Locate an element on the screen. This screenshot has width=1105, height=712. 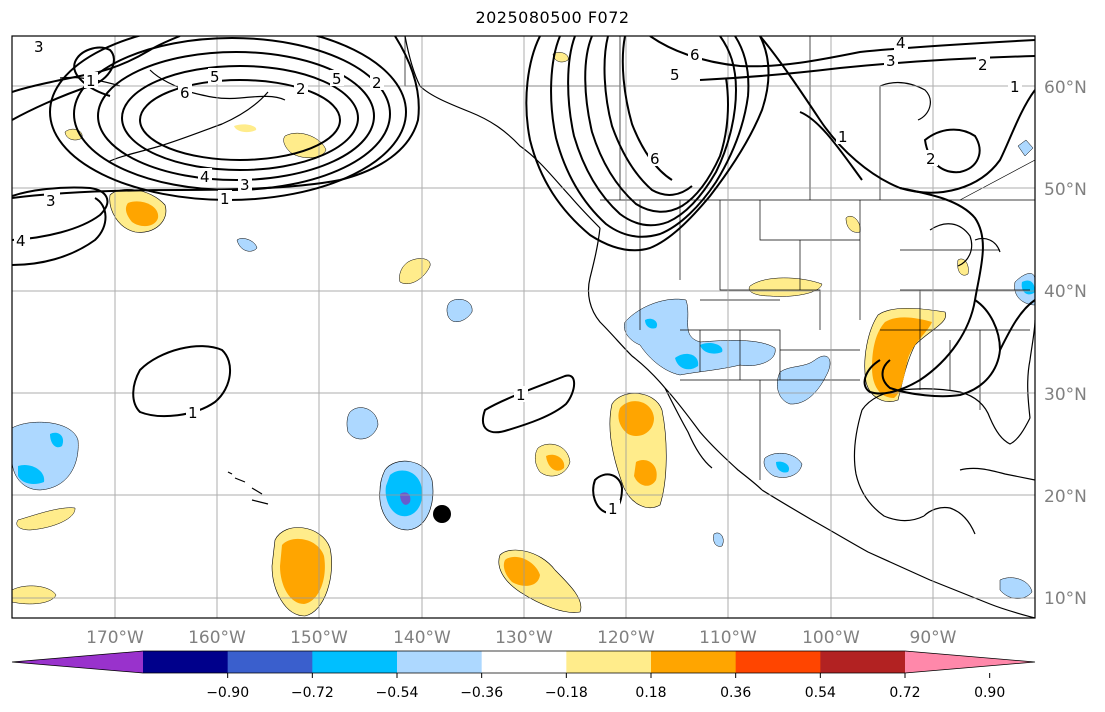
lon-label-120w: 120°W is located at coordinates (626, 638).